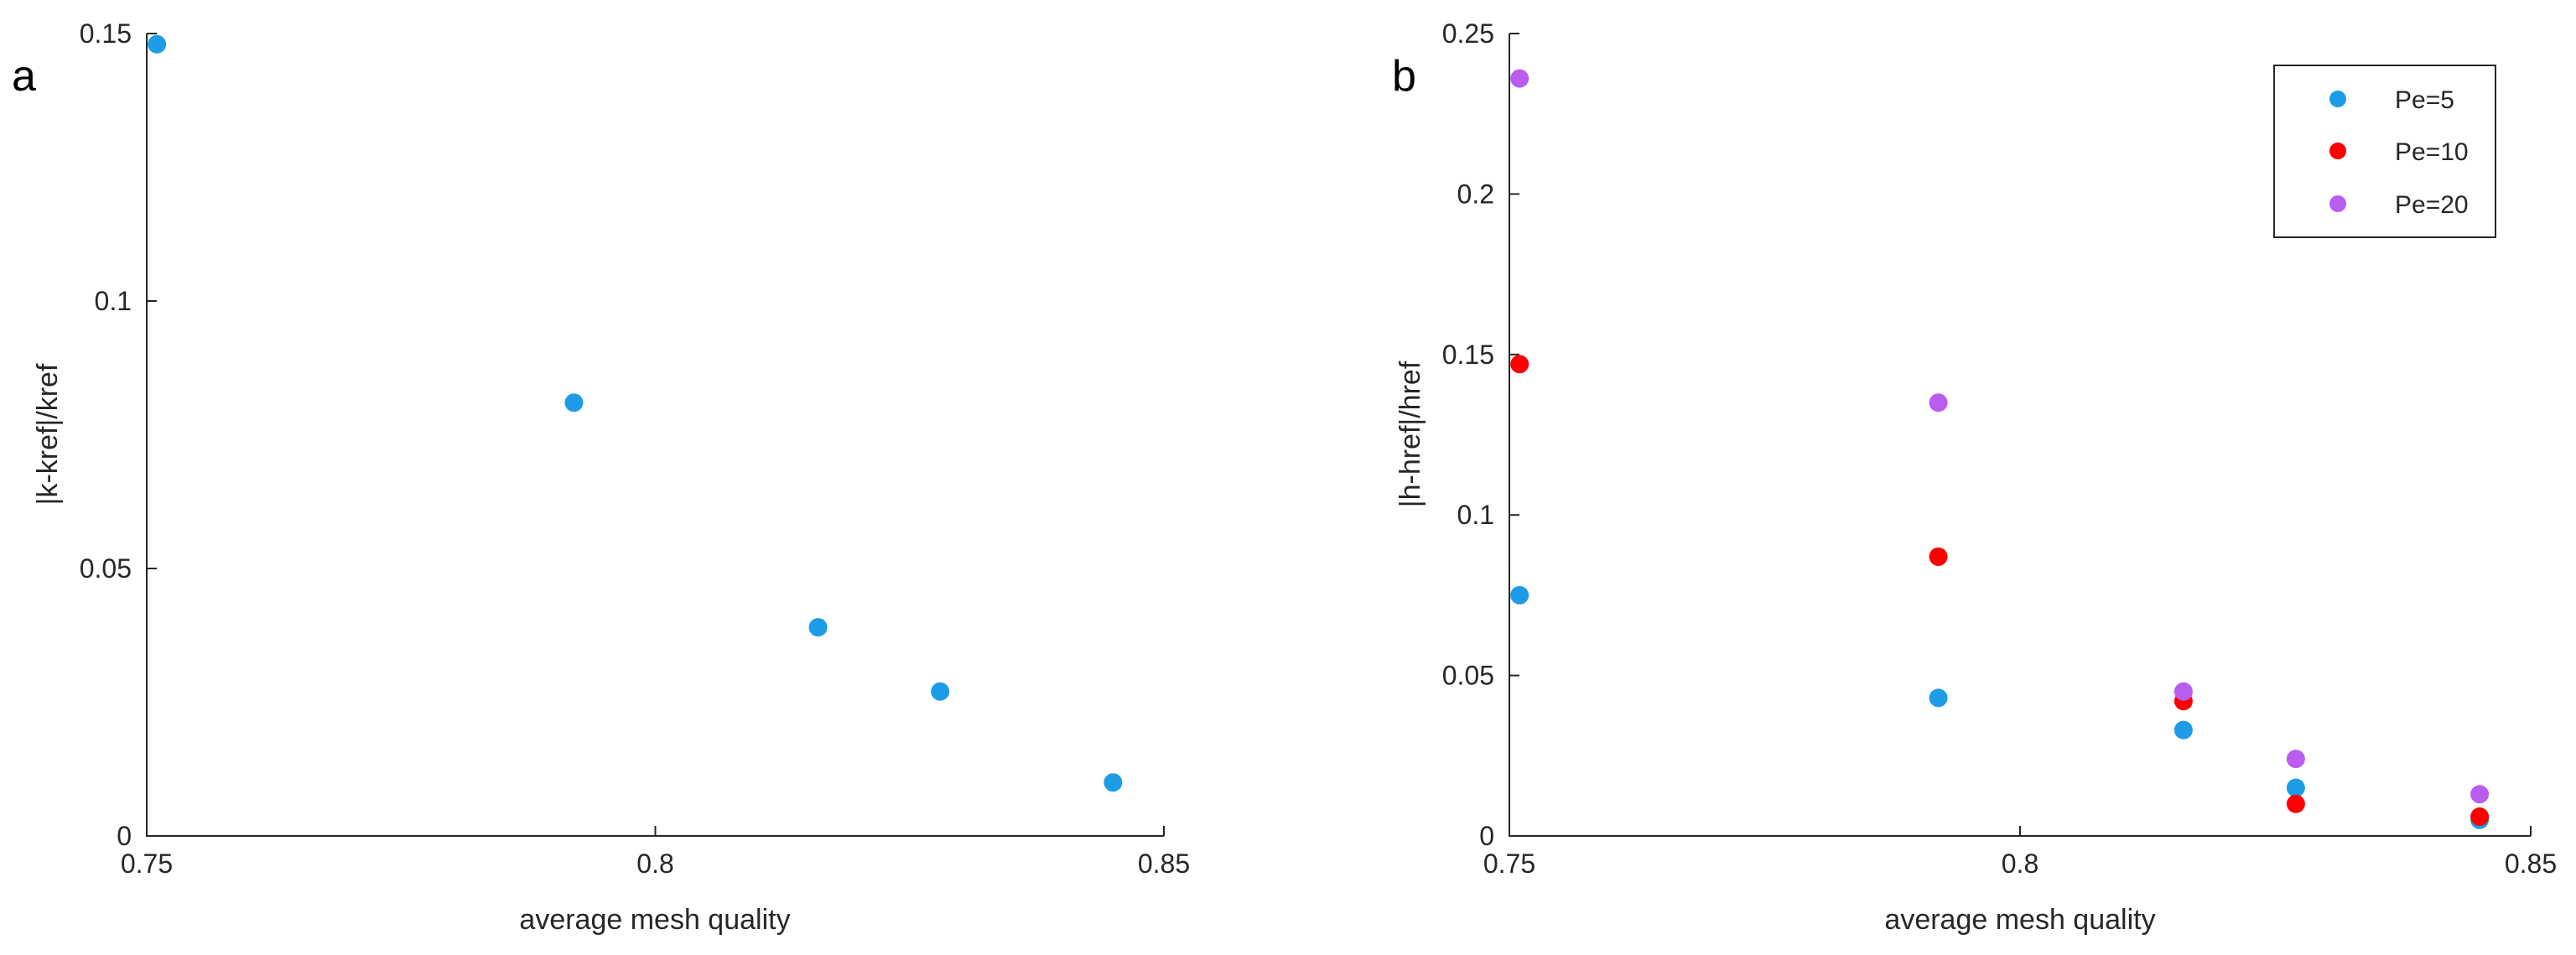 This screenshot has width=2576, height=955. I want to click on x-axis-label-b: average mesh quality, so click(2019, 920).